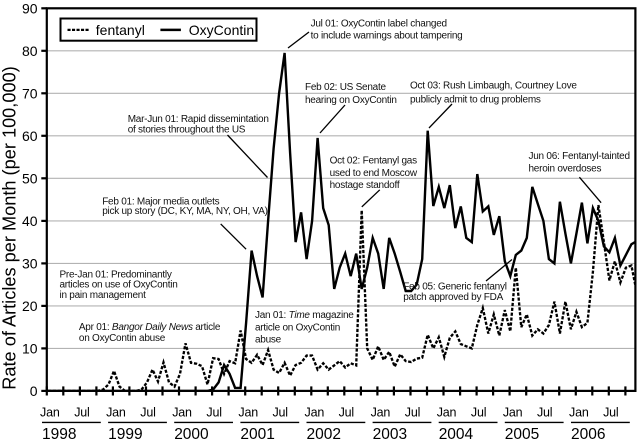  Describe the element at coordinates (198, 119) in the screenshot. I see `svg-text:Mar-Jun 01: Rapid dissemintati: Mar-Jun 01: Rapid dissemintation` at that location.